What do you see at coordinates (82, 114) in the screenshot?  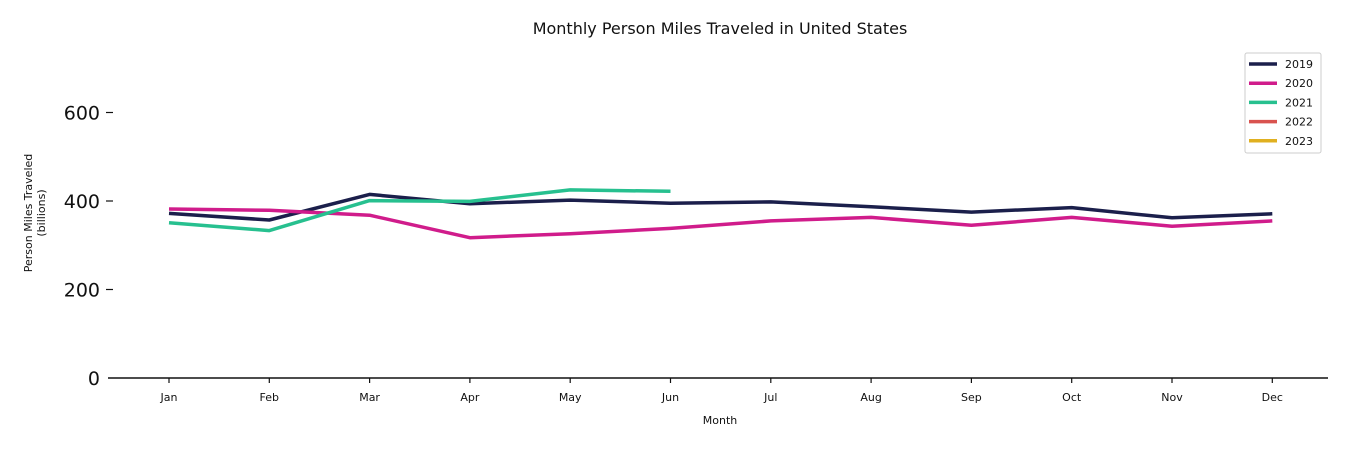 I see `y-tick-label: 600` at bounding box center [82, 114].